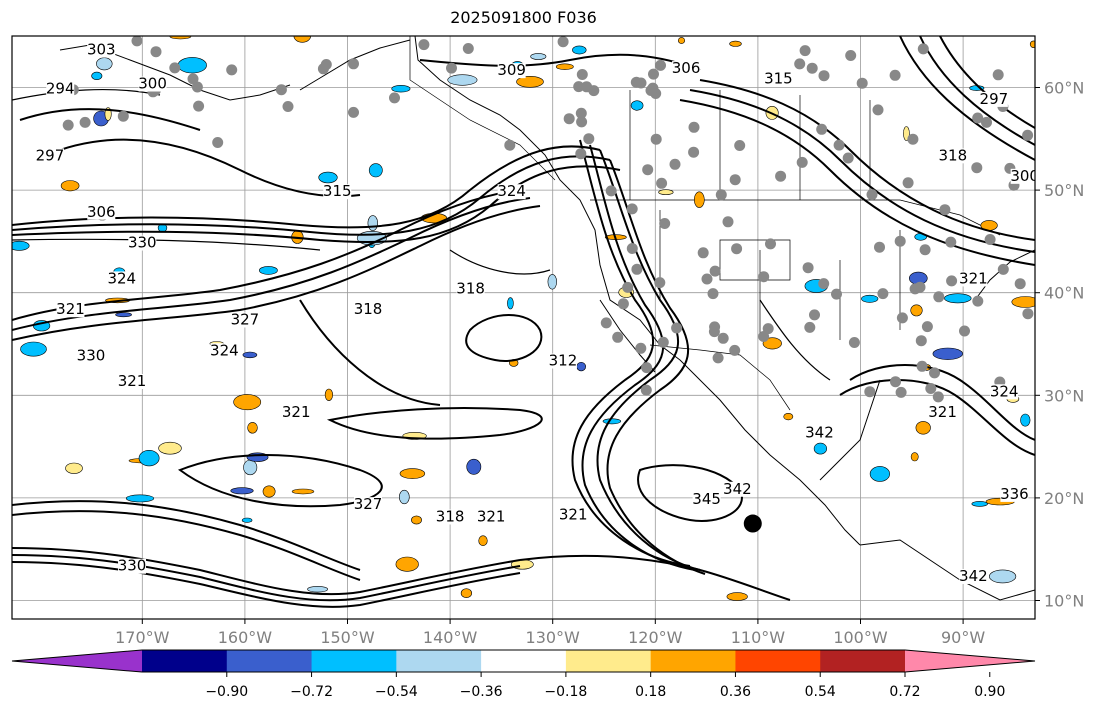 The height and width of the screenshot is (712, 1105). What do you see at coordinates (1064, 601) in the screenshot?
I see `lat-tick-label: 10°N` at bounding box center [1064, 601].